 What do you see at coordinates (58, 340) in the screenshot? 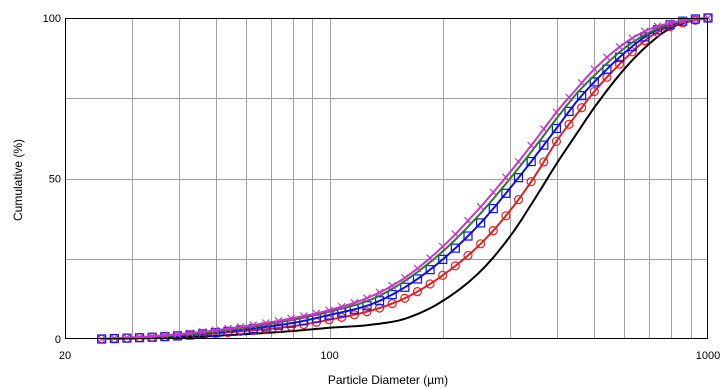
I see `y-tick-label: 0` at bounding box center [58, 340].